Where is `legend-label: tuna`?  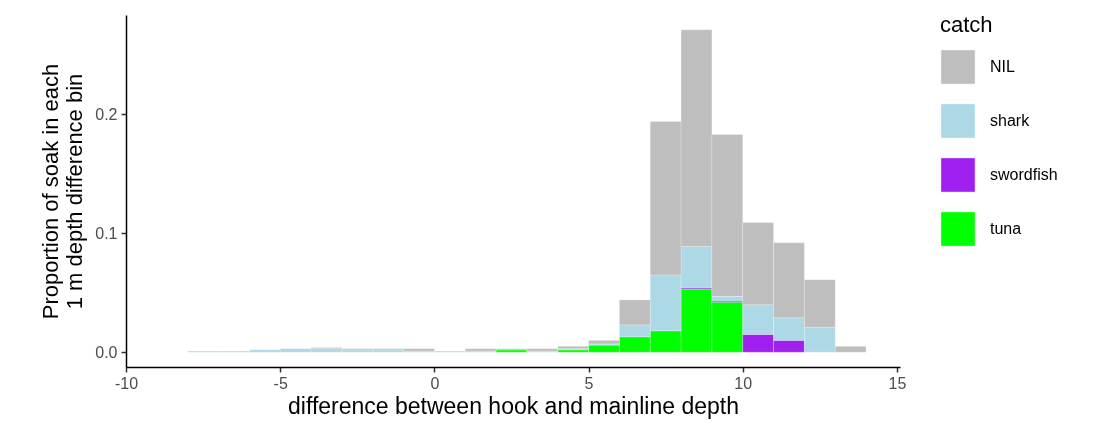
legend-label: tuna is located at coordinates (1006, 228).